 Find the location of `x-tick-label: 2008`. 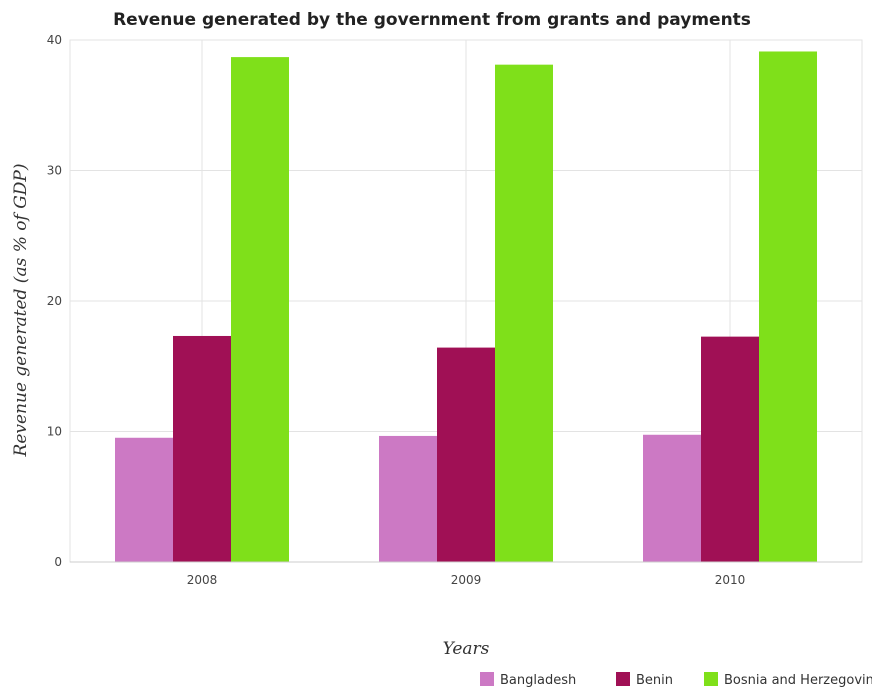

x-tick-label: 2008 is located at coordinates (202, 580).